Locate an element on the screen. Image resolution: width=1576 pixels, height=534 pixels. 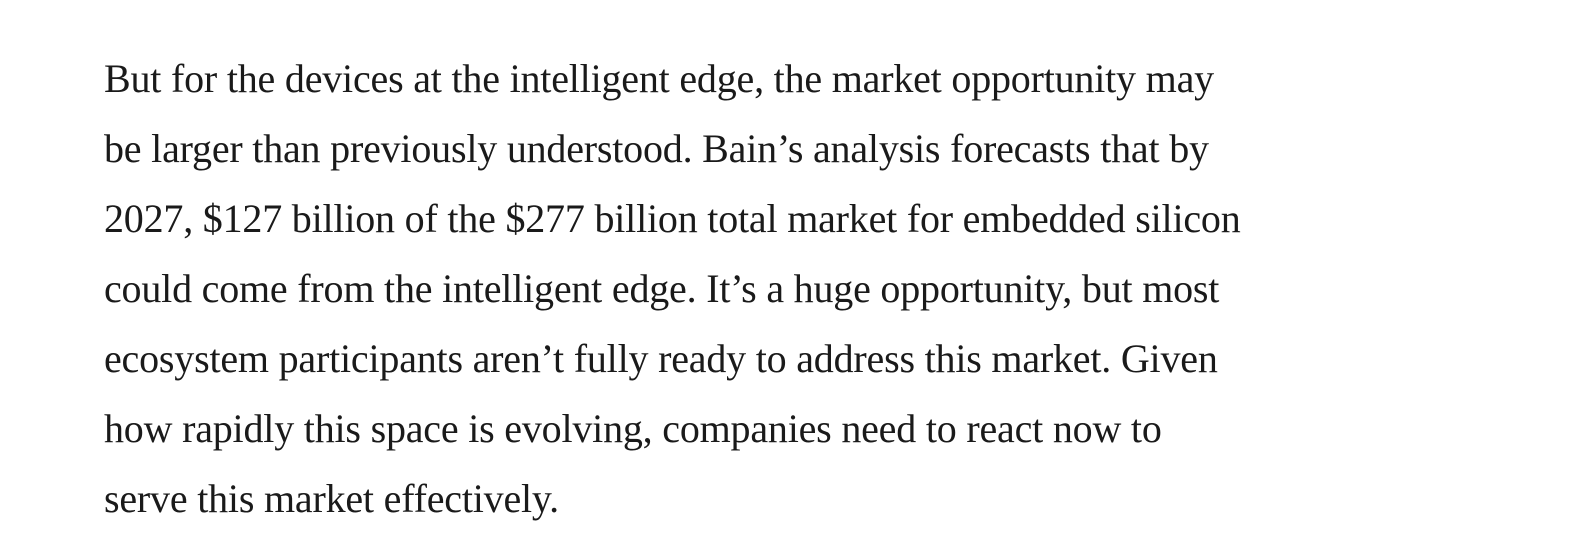
paragraph-line: serve this market effectively. is located at coordinates (331, 498).